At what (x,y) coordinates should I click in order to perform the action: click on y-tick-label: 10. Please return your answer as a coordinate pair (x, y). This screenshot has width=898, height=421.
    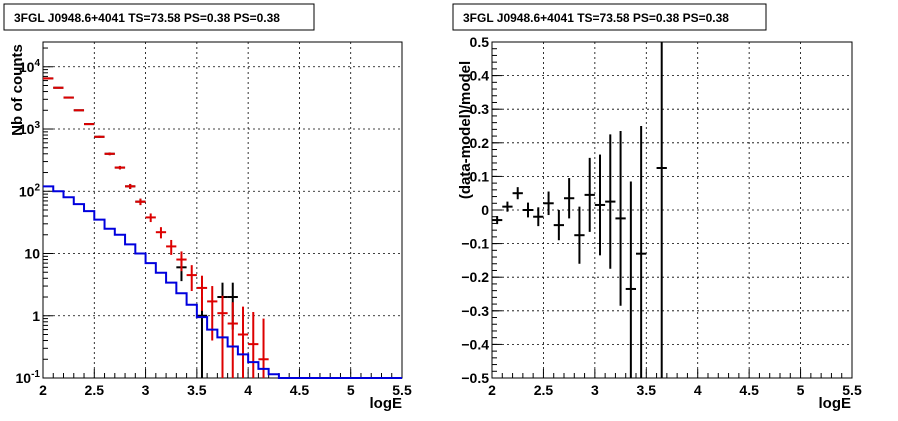
    Looking at the image, I should click on (32, 254).